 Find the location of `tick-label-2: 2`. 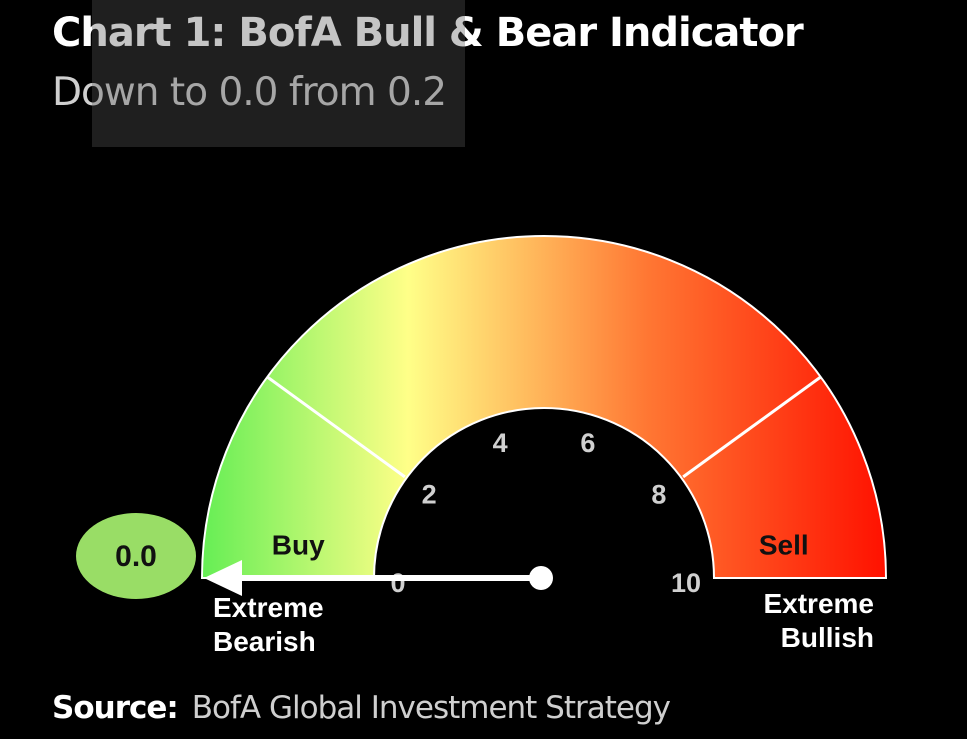

tick-label-2: 2 is located at coordinates (429, 495).